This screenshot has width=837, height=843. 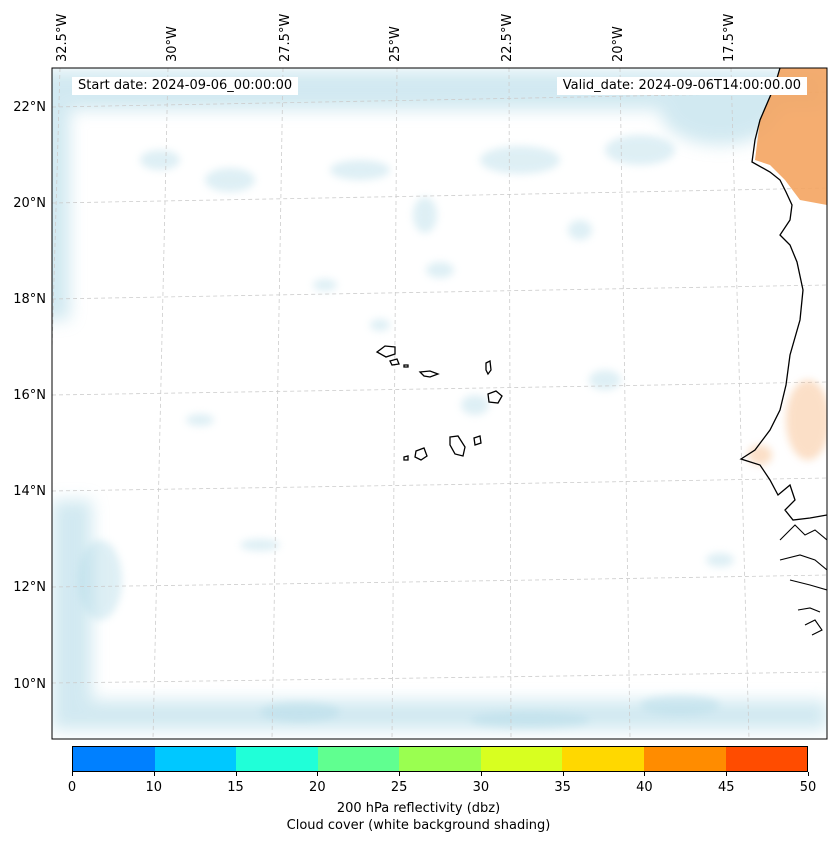 What do you see at coordinates (29, 299) in the screenshot?
I see `lat-label: 18°N` at bounding box center [29, 299].